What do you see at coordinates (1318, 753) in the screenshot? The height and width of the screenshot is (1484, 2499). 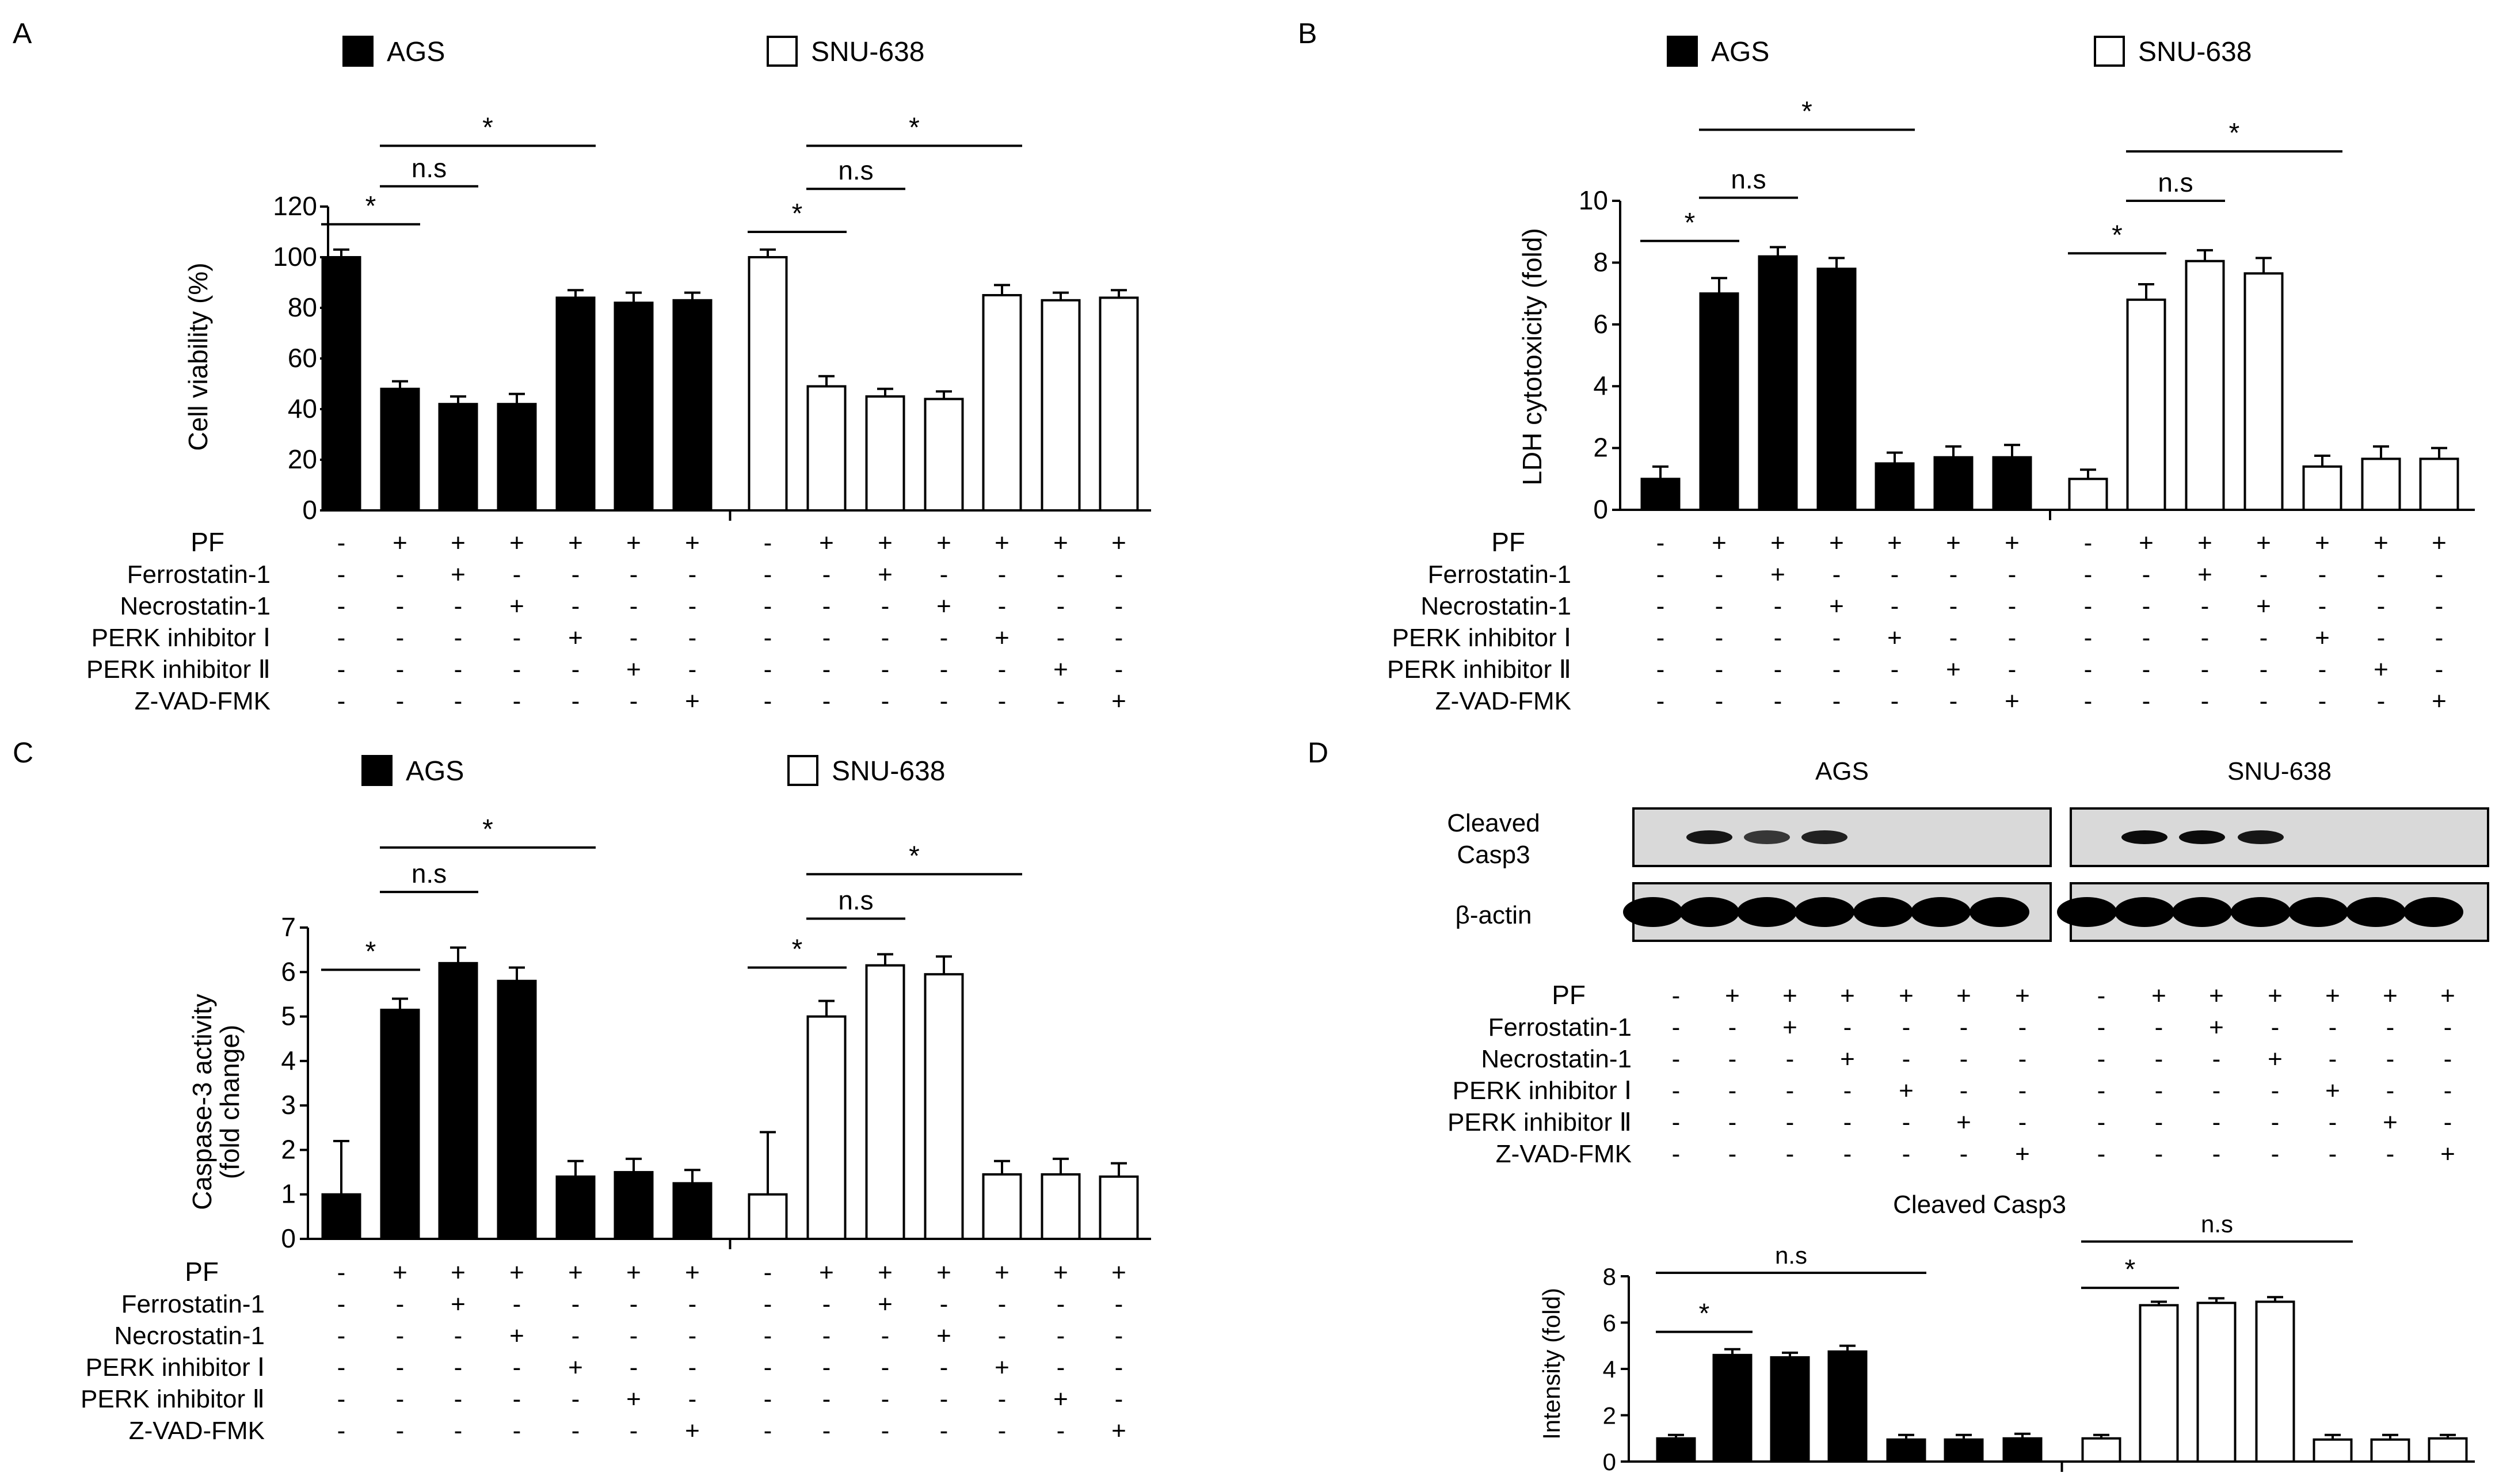 I see `panel-label-D: D` at bounding box center [1318, 753].